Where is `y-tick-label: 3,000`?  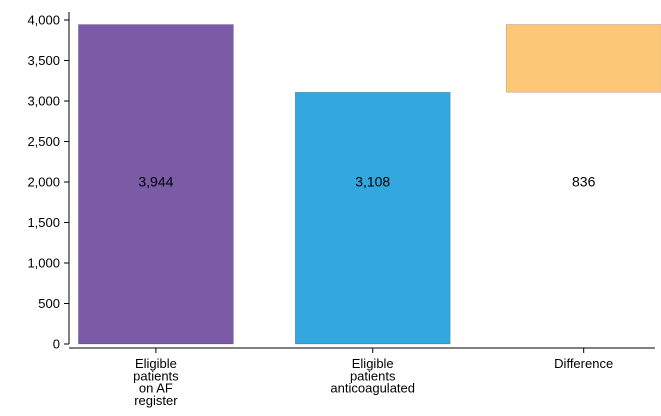 y-tick-label: 3,000 is located at coordinates (43, 101).